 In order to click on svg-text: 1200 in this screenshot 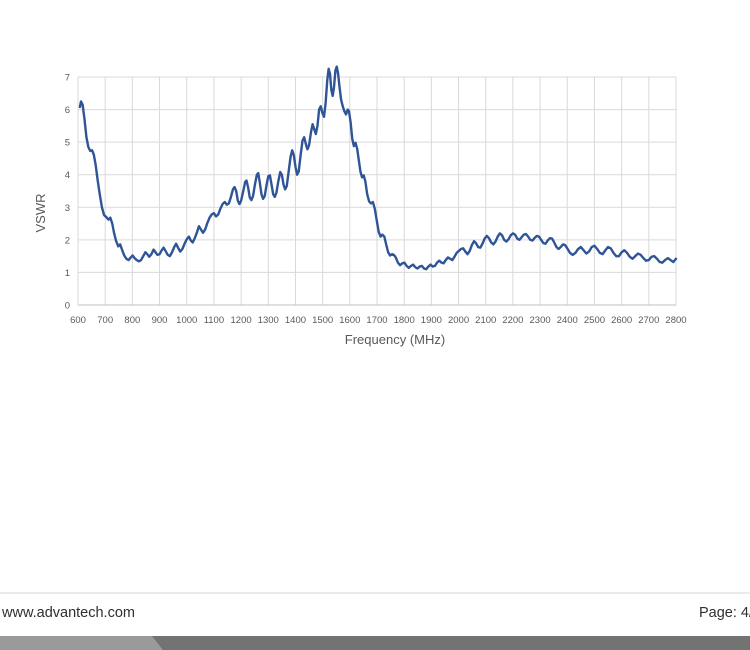, I will do `click(241, 320)`.